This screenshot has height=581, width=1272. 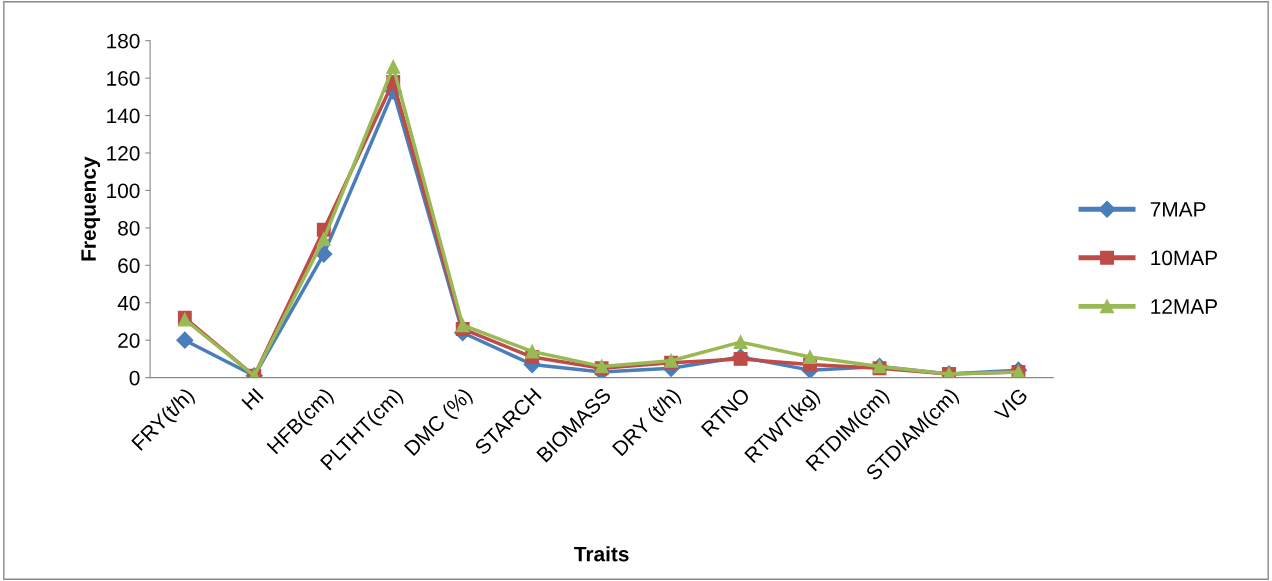 I want to click on y-tick-label: 60, so click(x=129, y=266).